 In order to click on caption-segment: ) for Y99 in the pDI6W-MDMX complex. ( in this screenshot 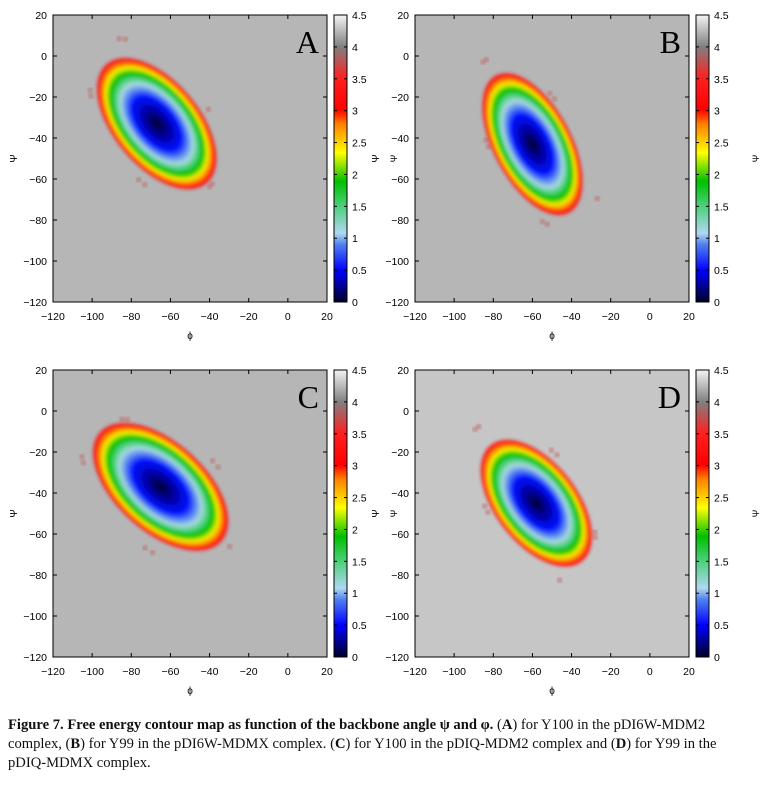, I will do `click(207, 744)`.